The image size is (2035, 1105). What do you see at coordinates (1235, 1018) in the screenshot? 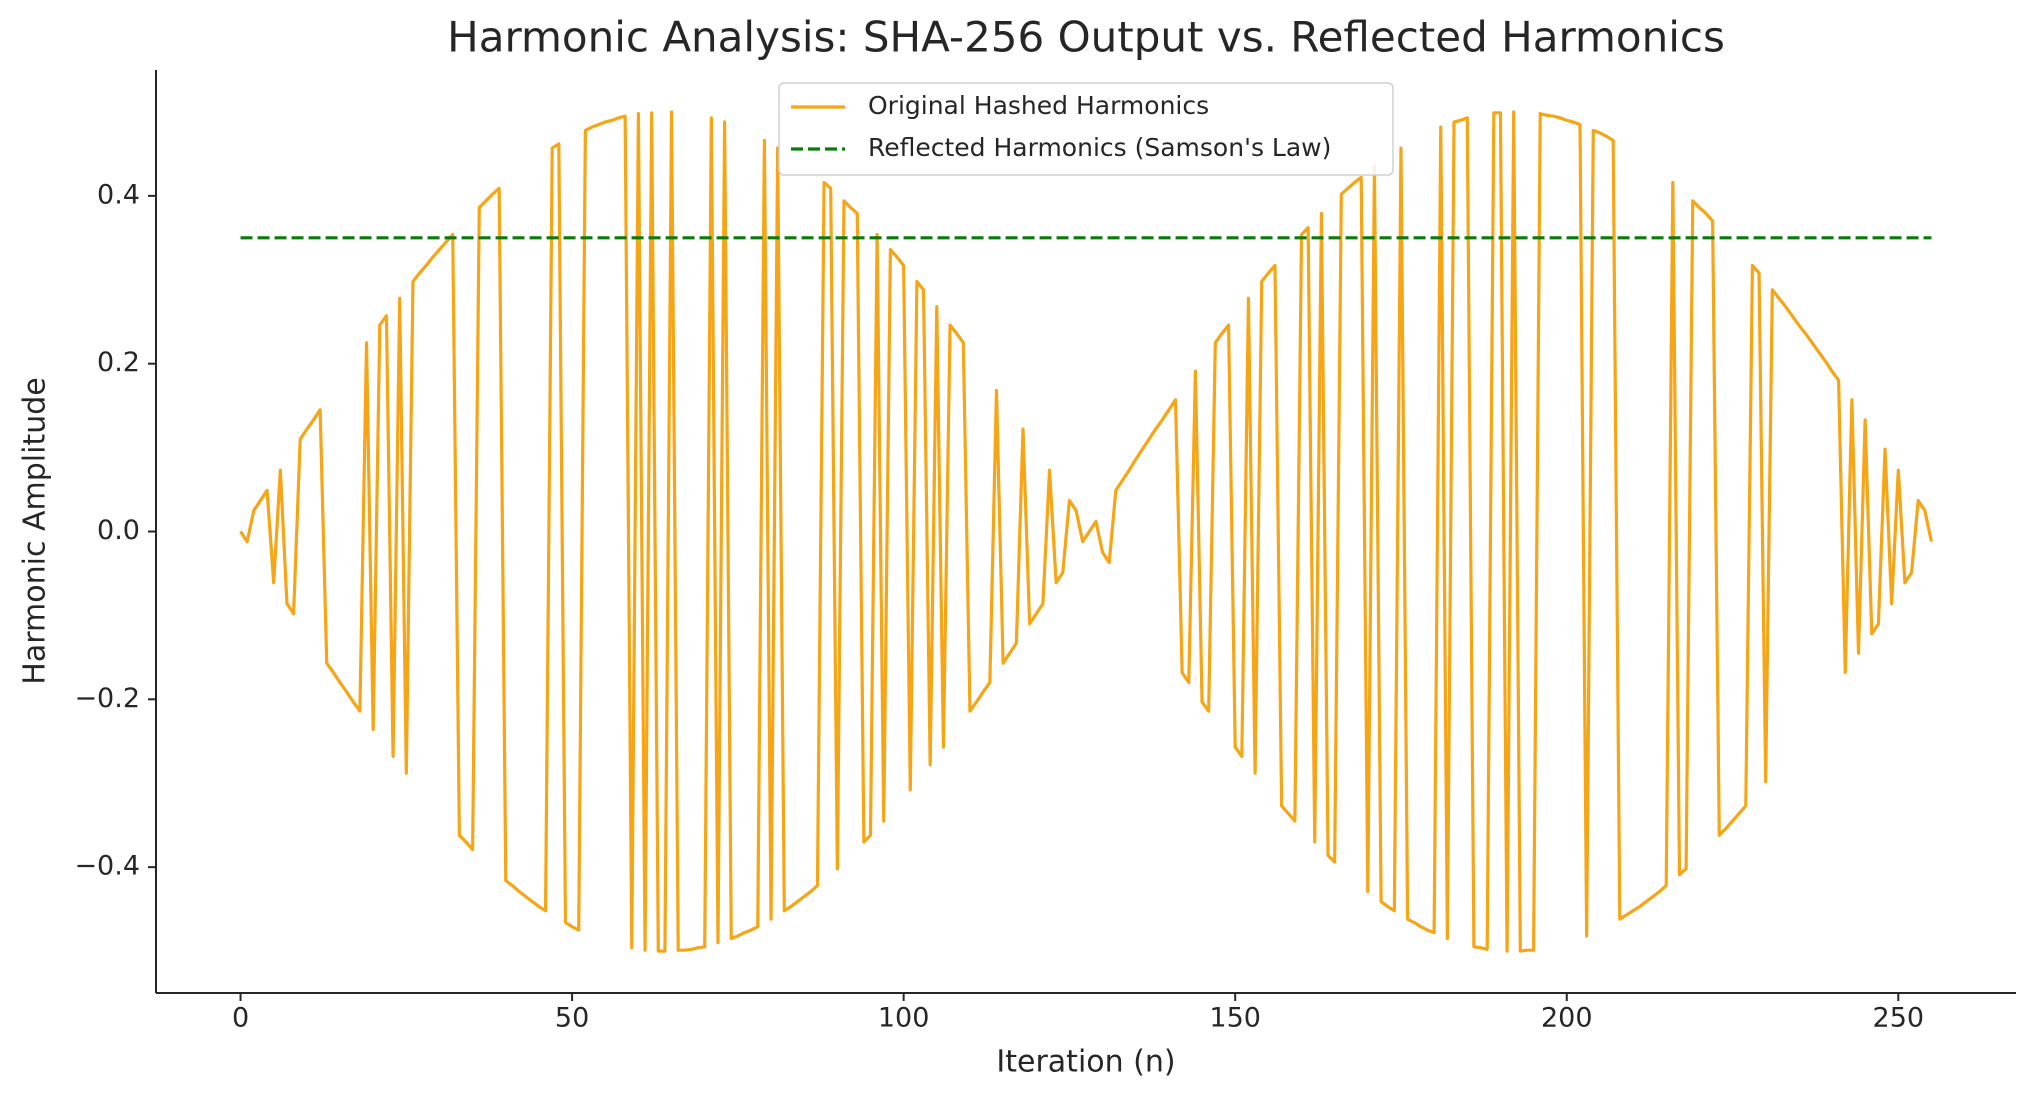
I see `x-tick-label: 150` at bounding box center [1235, 1018].